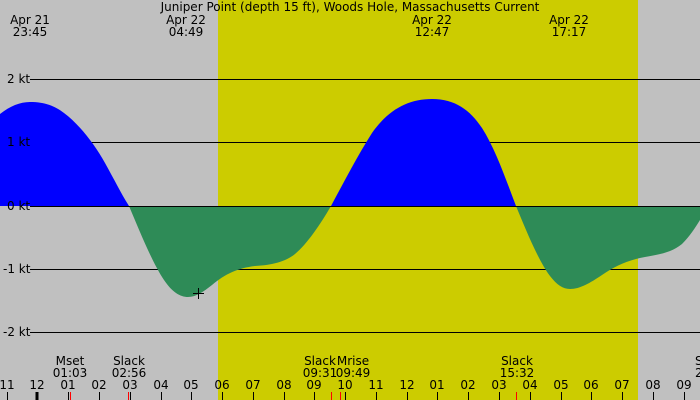  I want to click on y-tick-label: -2 kt, so click(17, 332).